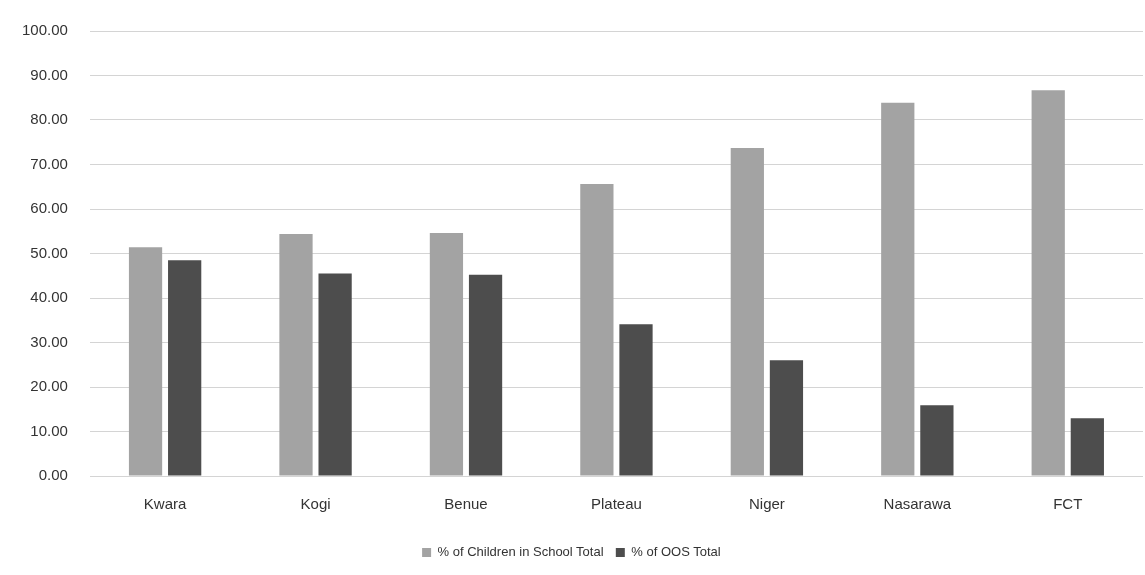 Image resolution: width=1145 pixels, height=575 pixels. Describe the element at coordinates (520, 552) in the screenshot. I see `legend-label: % of Children in School Total` at that location.